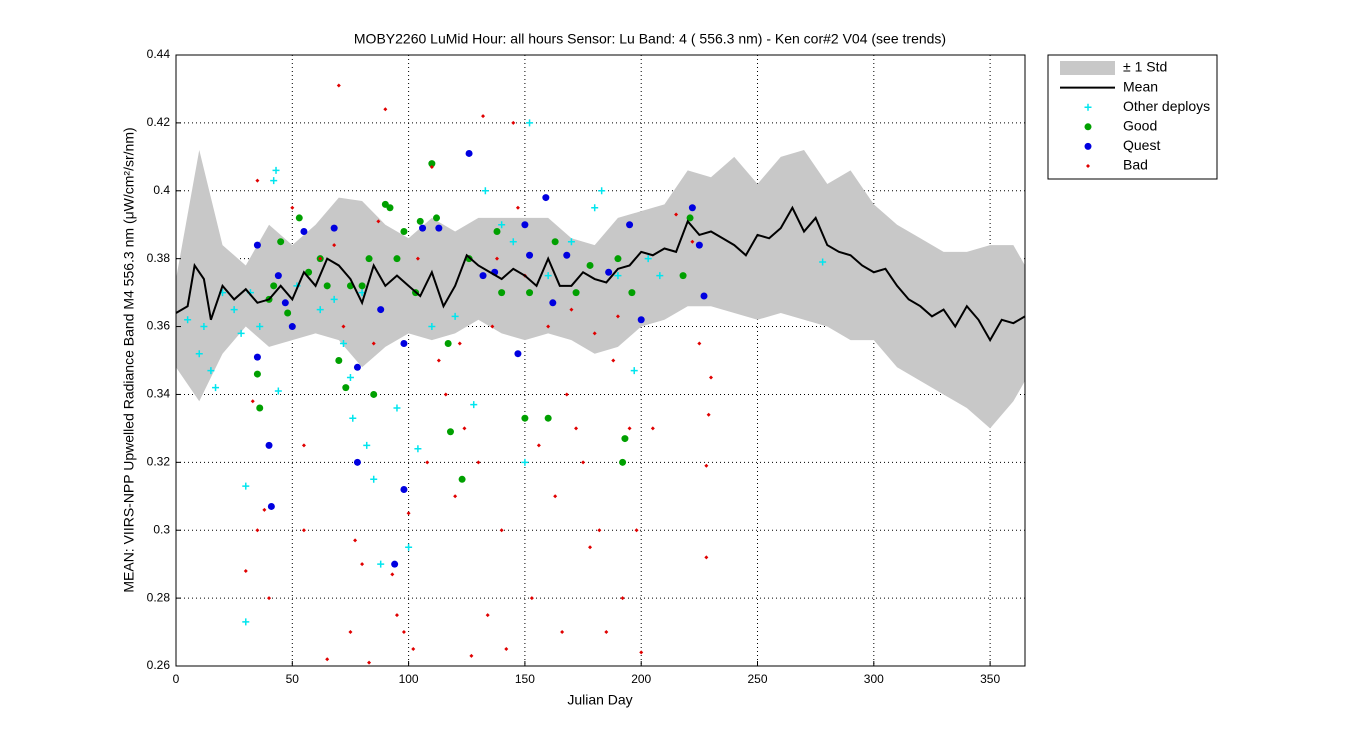 This screenshot has width=1350, height=750. Describe the element at coordinates (161, 190) in the screenshot. I see `y-tick-label: 0.4` at that location.